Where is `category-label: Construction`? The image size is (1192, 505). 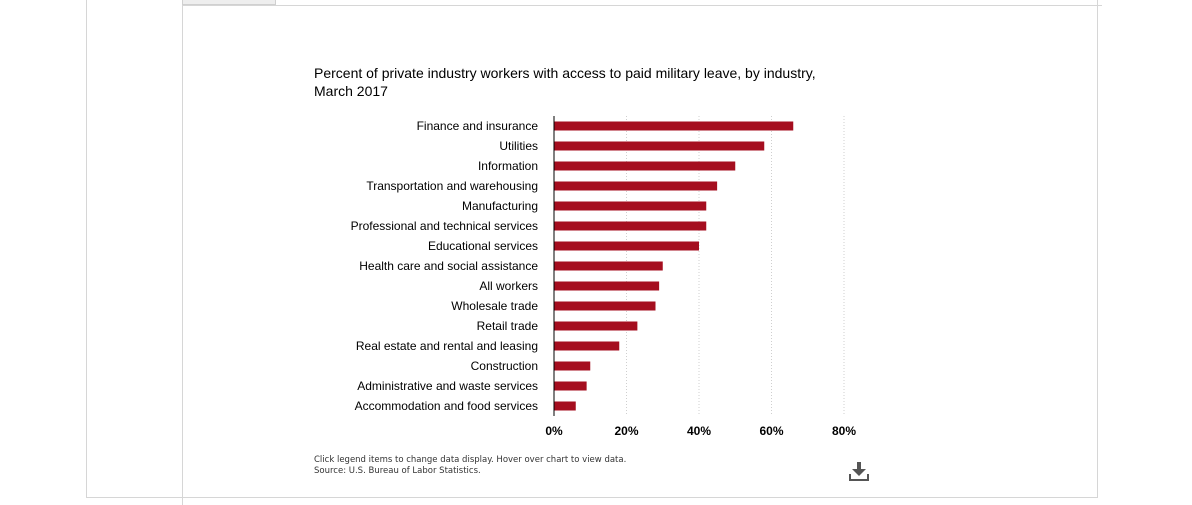 category-label: Construction is located at coordinates (504, 366).